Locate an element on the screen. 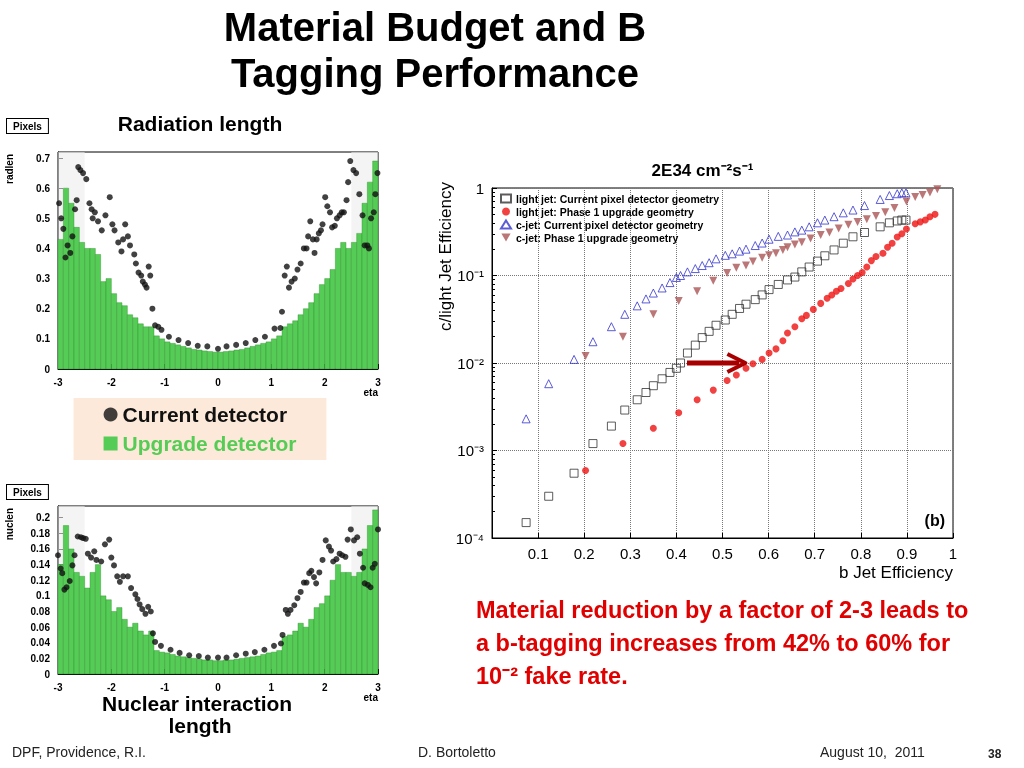  y-tick-label: 0.02 is located at coordinates (40, 658).